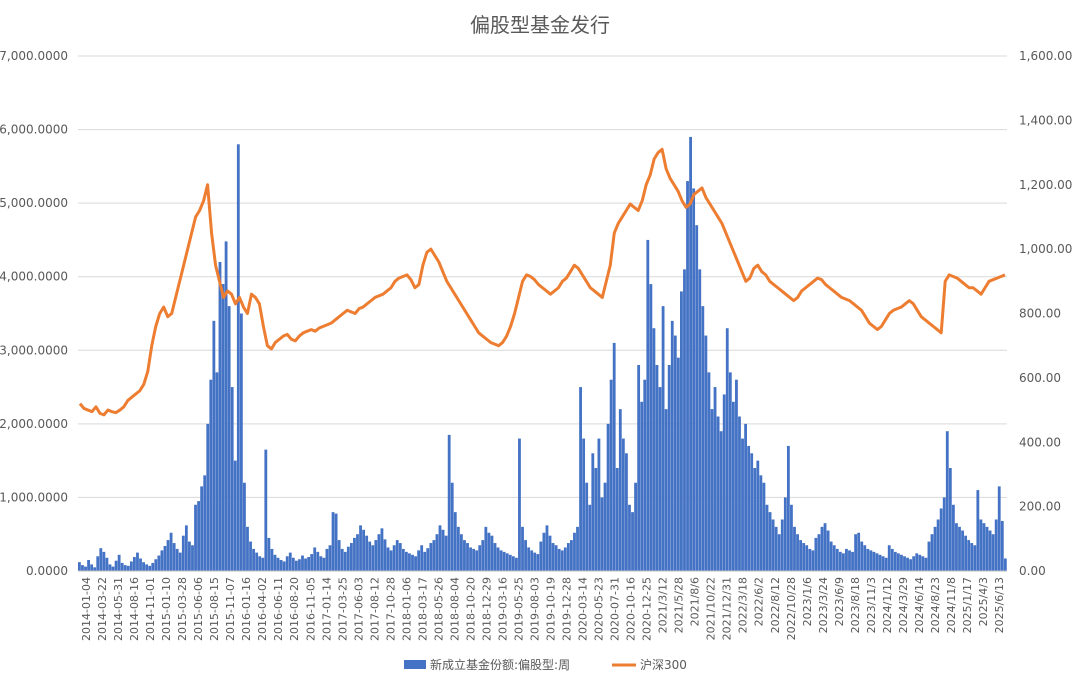 This screenshot has width=1080, height=692. What do you see at coordinates (246, 609) in the screenshot?
I see `x-tick-label: 2016-01-16` at bounding box center [246, 609].